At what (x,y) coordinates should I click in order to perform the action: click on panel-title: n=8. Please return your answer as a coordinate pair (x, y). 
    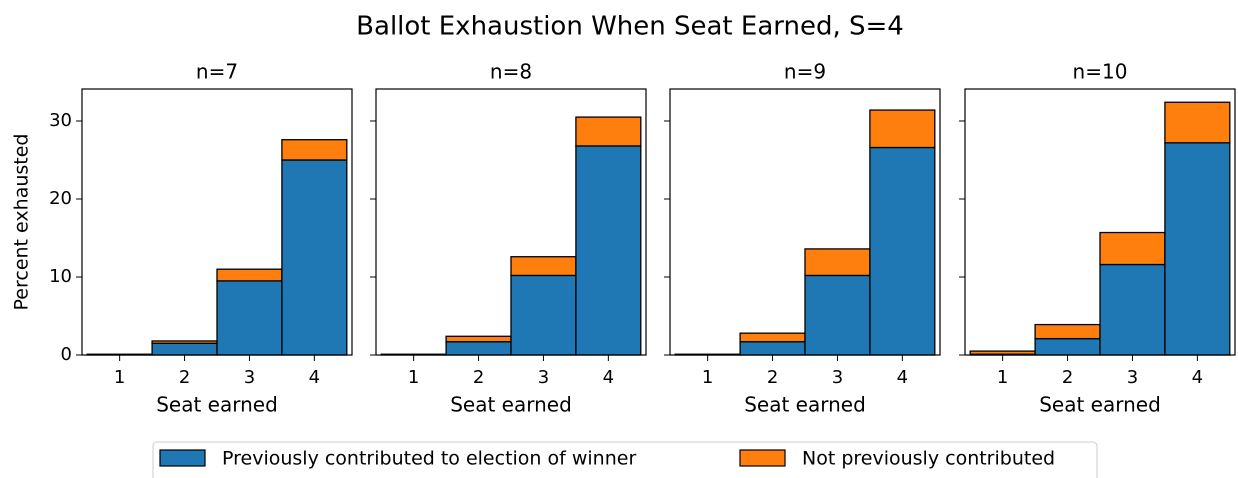
    Looking at the image, I should click on (511, 72).